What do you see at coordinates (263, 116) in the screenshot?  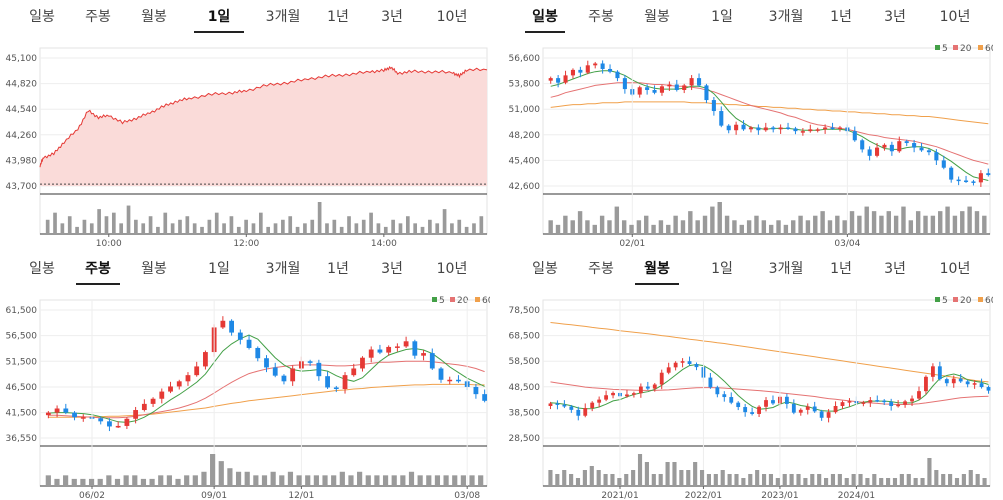 I see `price-line` at bounding box center [263, 116].